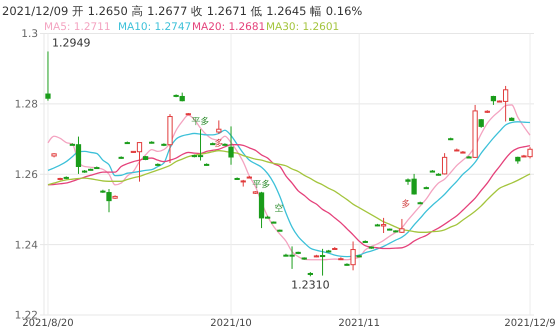  What do you see at coordinates (26, 245) in the screenshot?
I see `y-tick-label: 1.24` at bounding box center [26, 245].